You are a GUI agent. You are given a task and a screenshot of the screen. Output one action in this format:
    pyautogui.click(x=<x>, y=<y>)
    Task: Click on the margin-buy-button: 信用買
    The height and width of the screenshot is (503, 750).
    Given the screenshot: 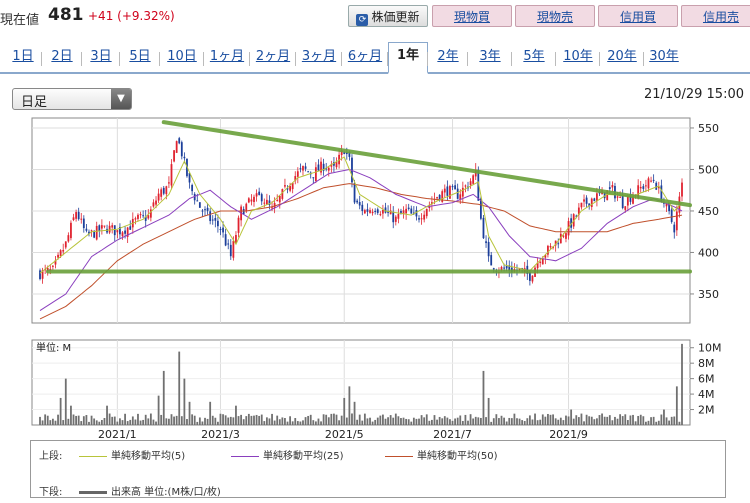 What is the action you would take?
    pyautogui.click(x=638, y=16)
    